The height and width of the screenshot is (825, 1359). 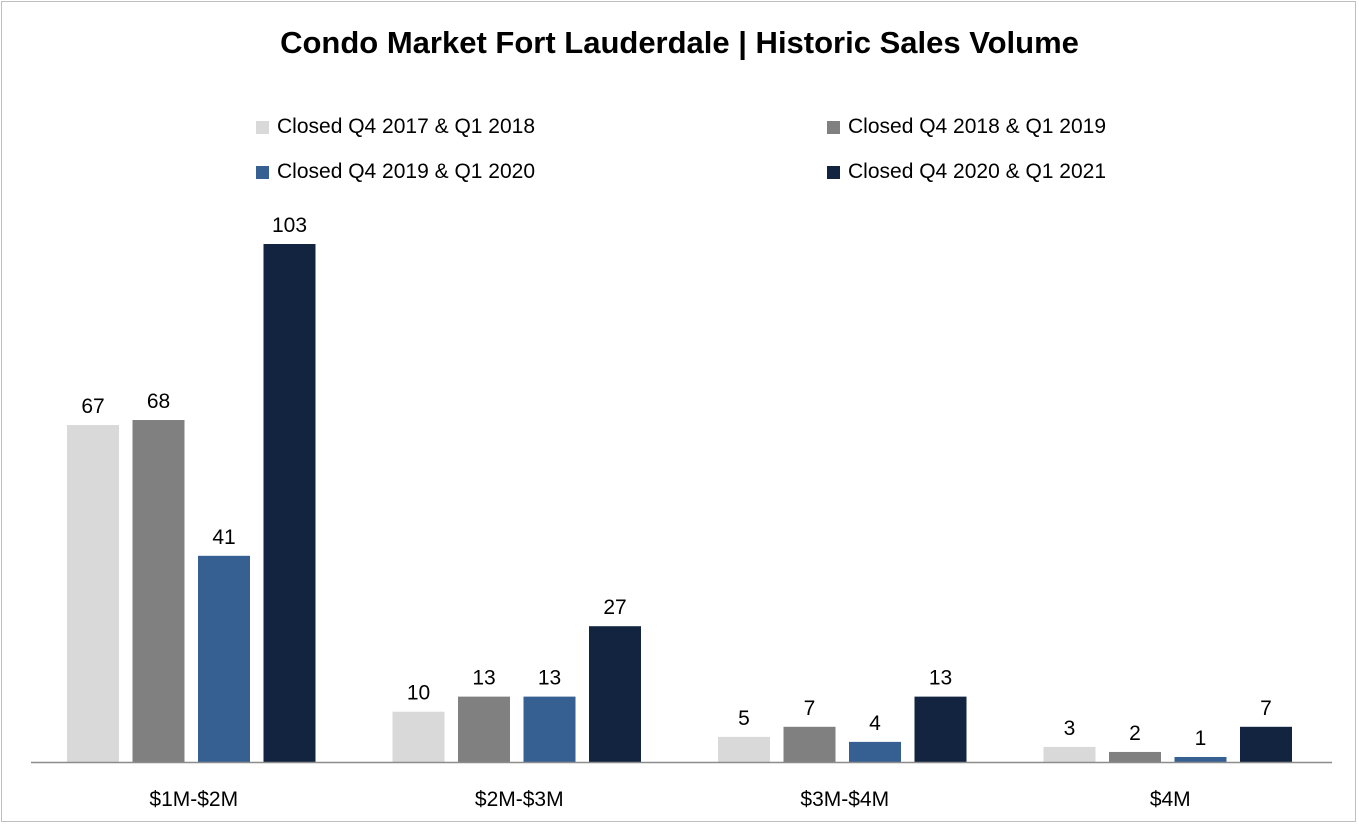 What do you see at coordinates (1135, 733) in the screenshot?
I see `data-label-2-4: 2` at bounding box center [1135, 733].